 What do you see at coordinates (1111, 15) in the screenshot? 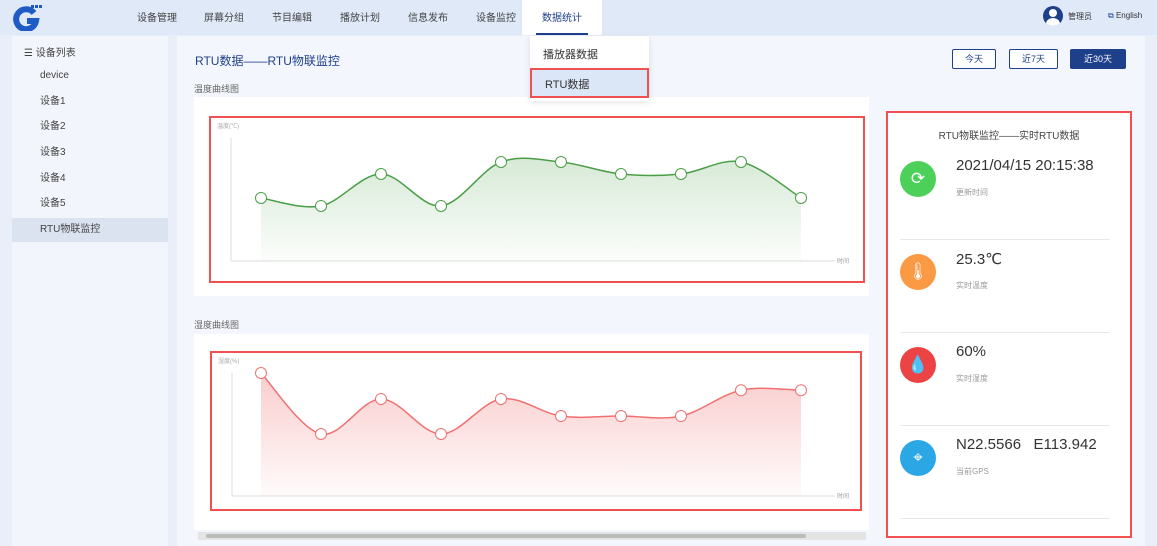
I see `translate-icon: ⧉` at bounding box center [1111, 15].